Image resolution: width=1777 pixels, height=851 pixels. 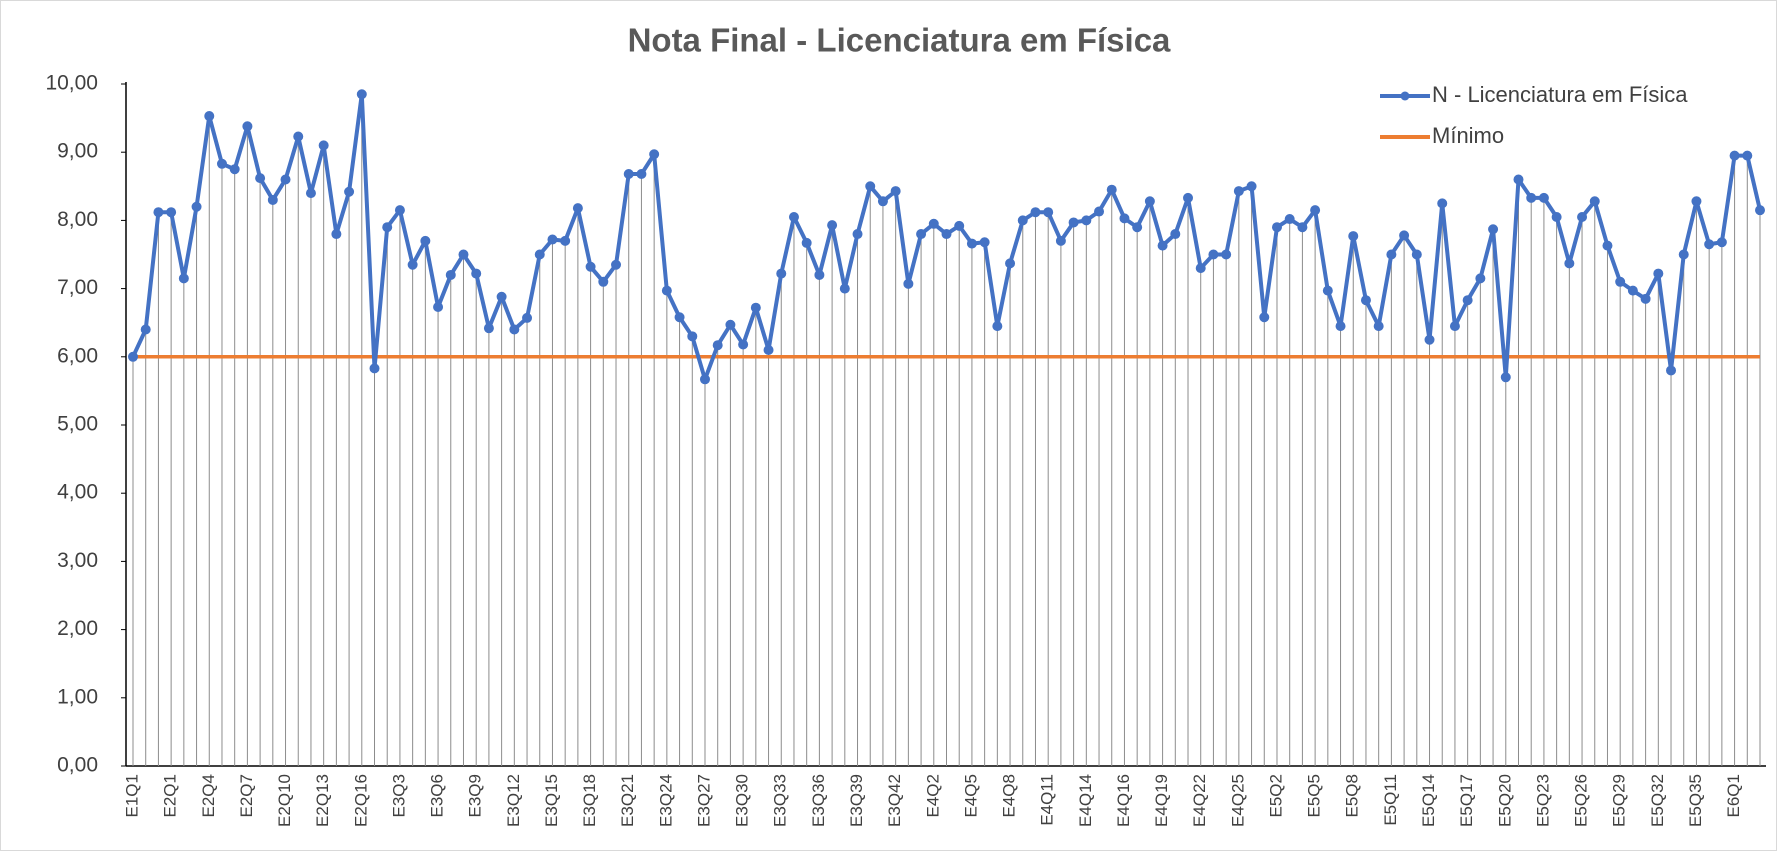 I want to click on x-tick-label: E5Q29, so click(x=1619, y=800).